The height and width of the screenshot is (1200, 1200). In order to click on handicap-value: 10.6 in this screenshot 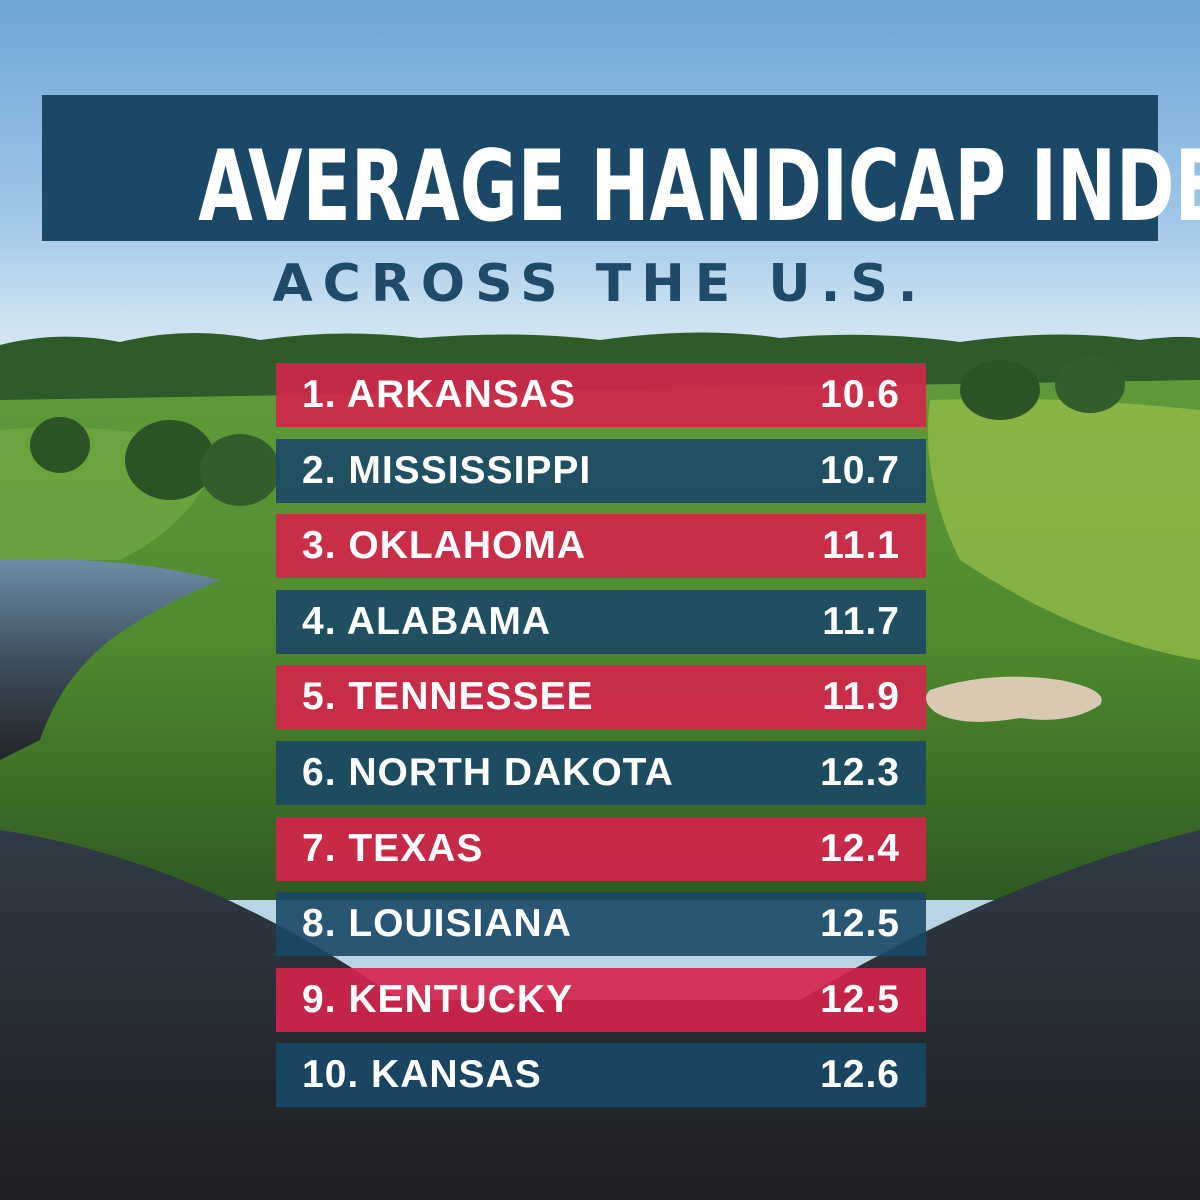, I will do `click(860, 394)`.